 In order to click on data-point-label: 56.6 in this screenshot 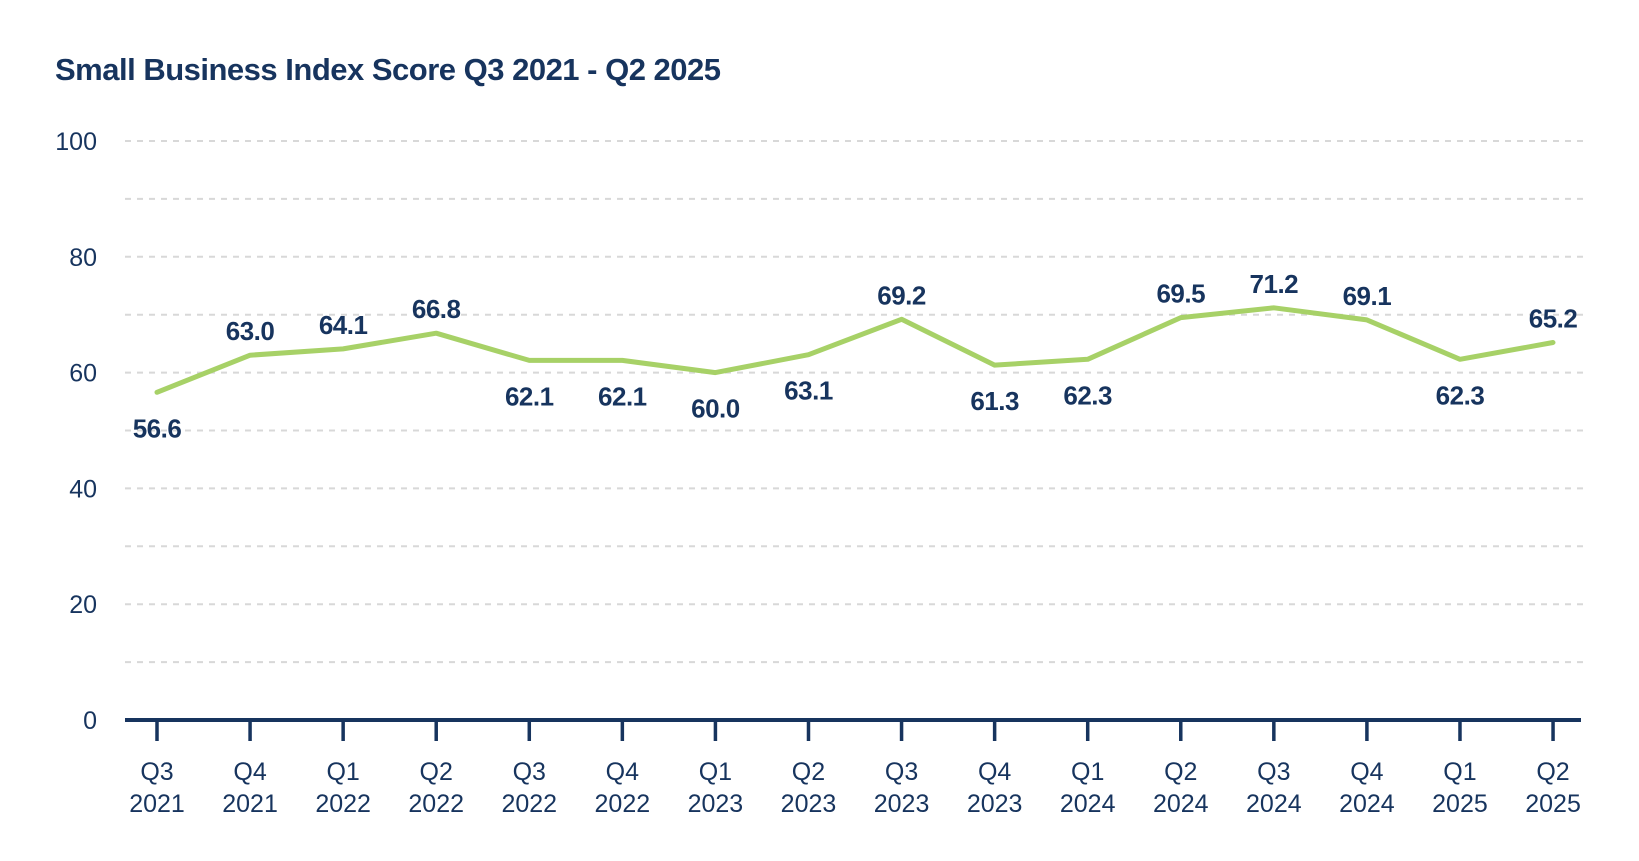, I will do `click(157, 428)`.